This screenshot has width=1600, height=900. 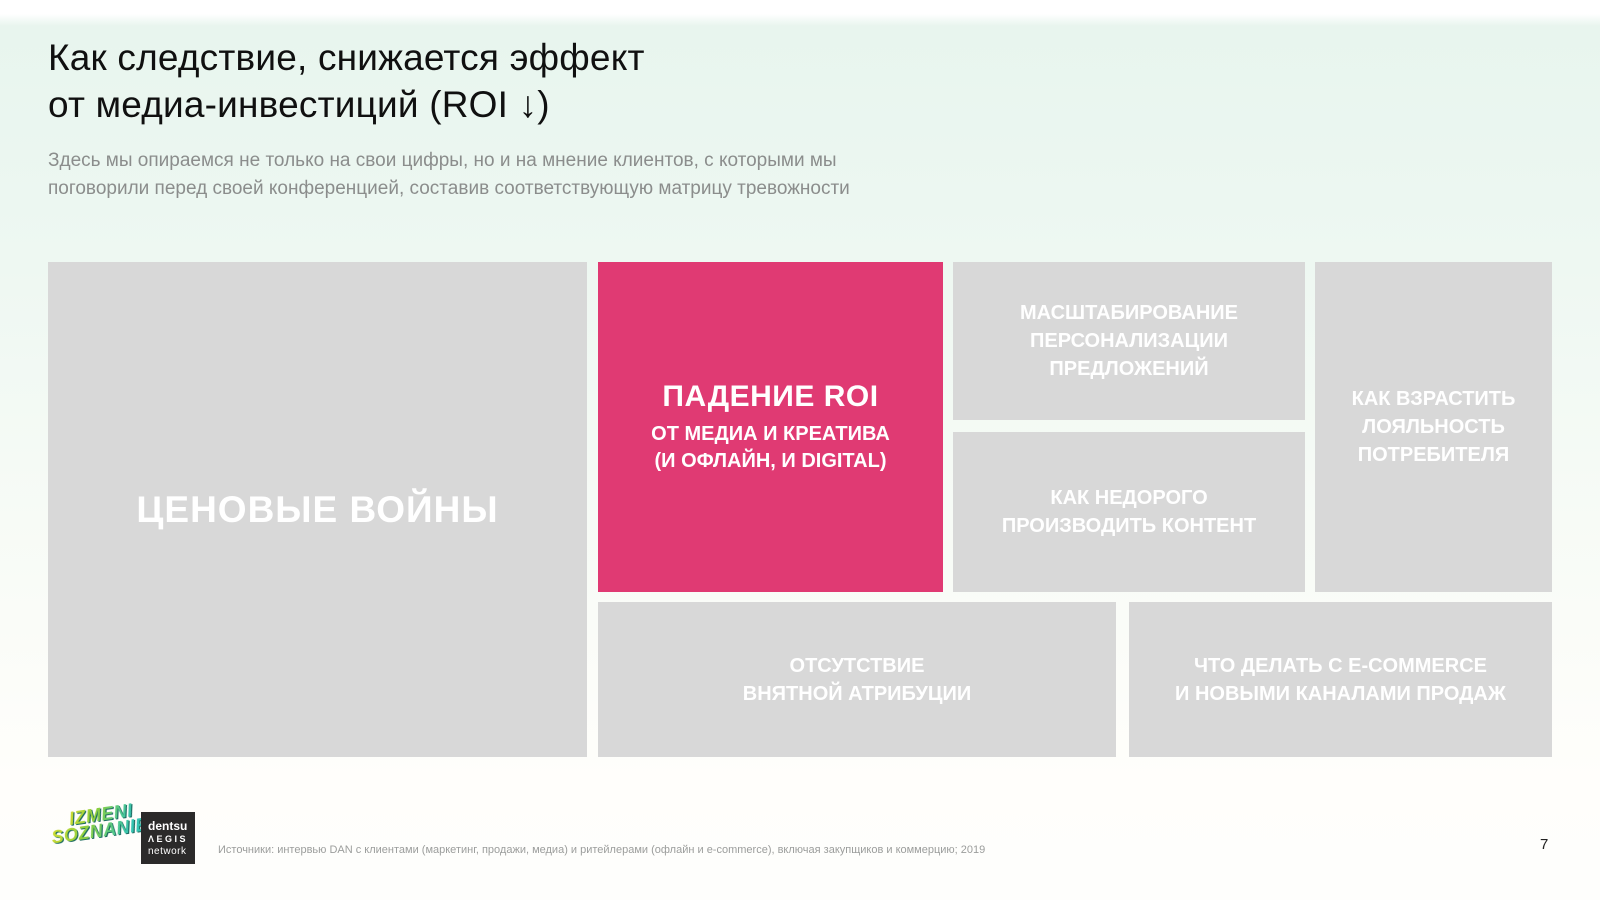 I want to click on dentsu-logo-line-2: ΛEGIS, so click(x=168, y=838).